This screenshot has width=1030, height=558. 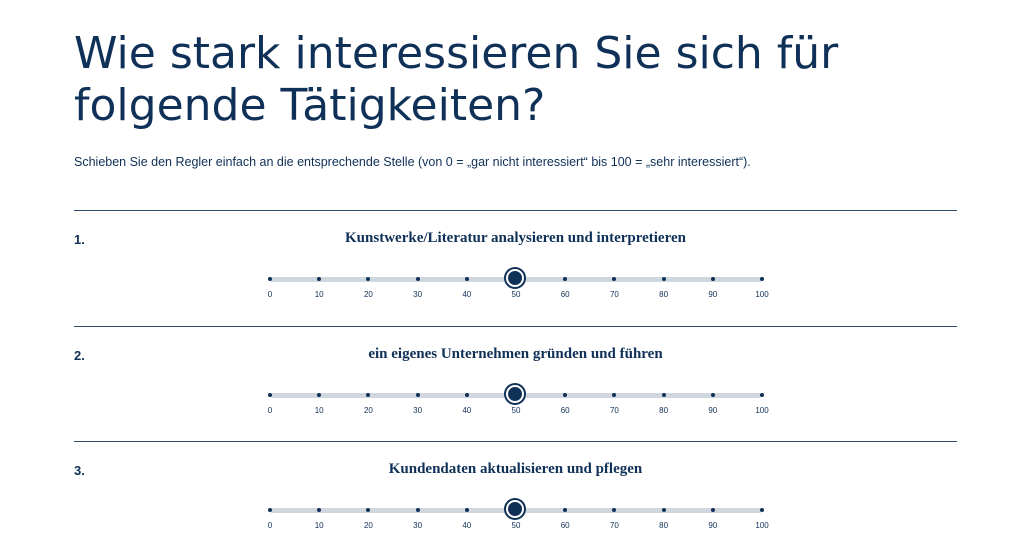 What do you see at coordinates (515, 469) in the screenshot?
I see `question-label: Kundendaten aktualisieren und pflegen` at bounding box center [515, 469].